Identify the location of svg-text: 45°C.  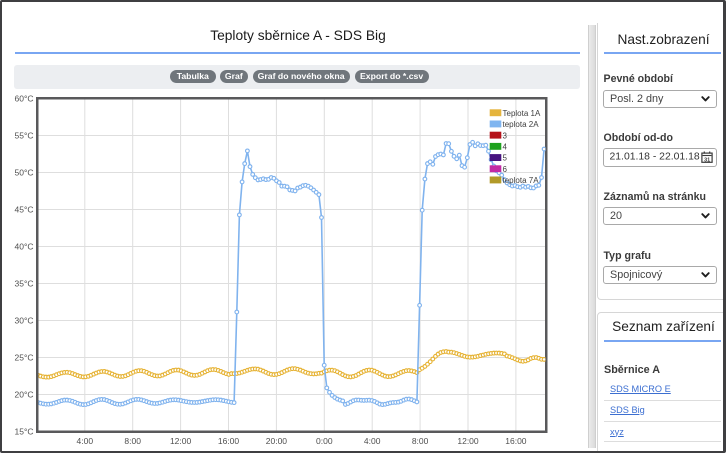
(24, 210).